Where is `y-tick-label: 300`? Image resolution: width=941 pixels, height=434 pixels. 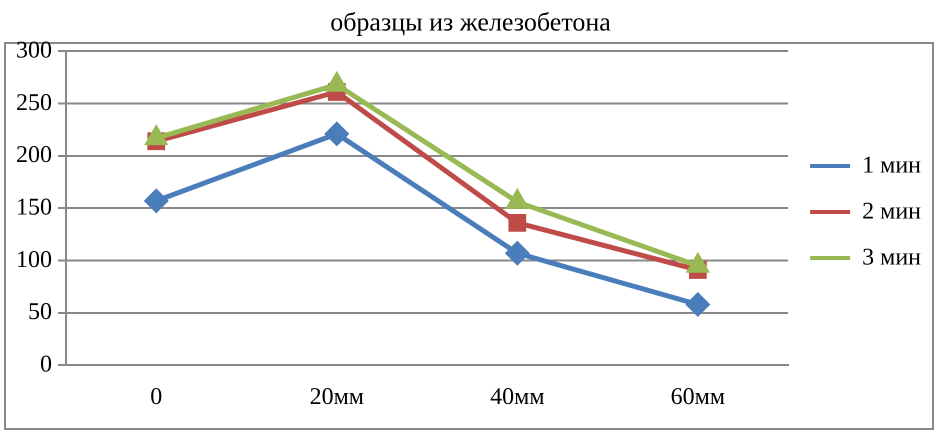 y-tick-label: 300 is located at coordinates (34, 50).